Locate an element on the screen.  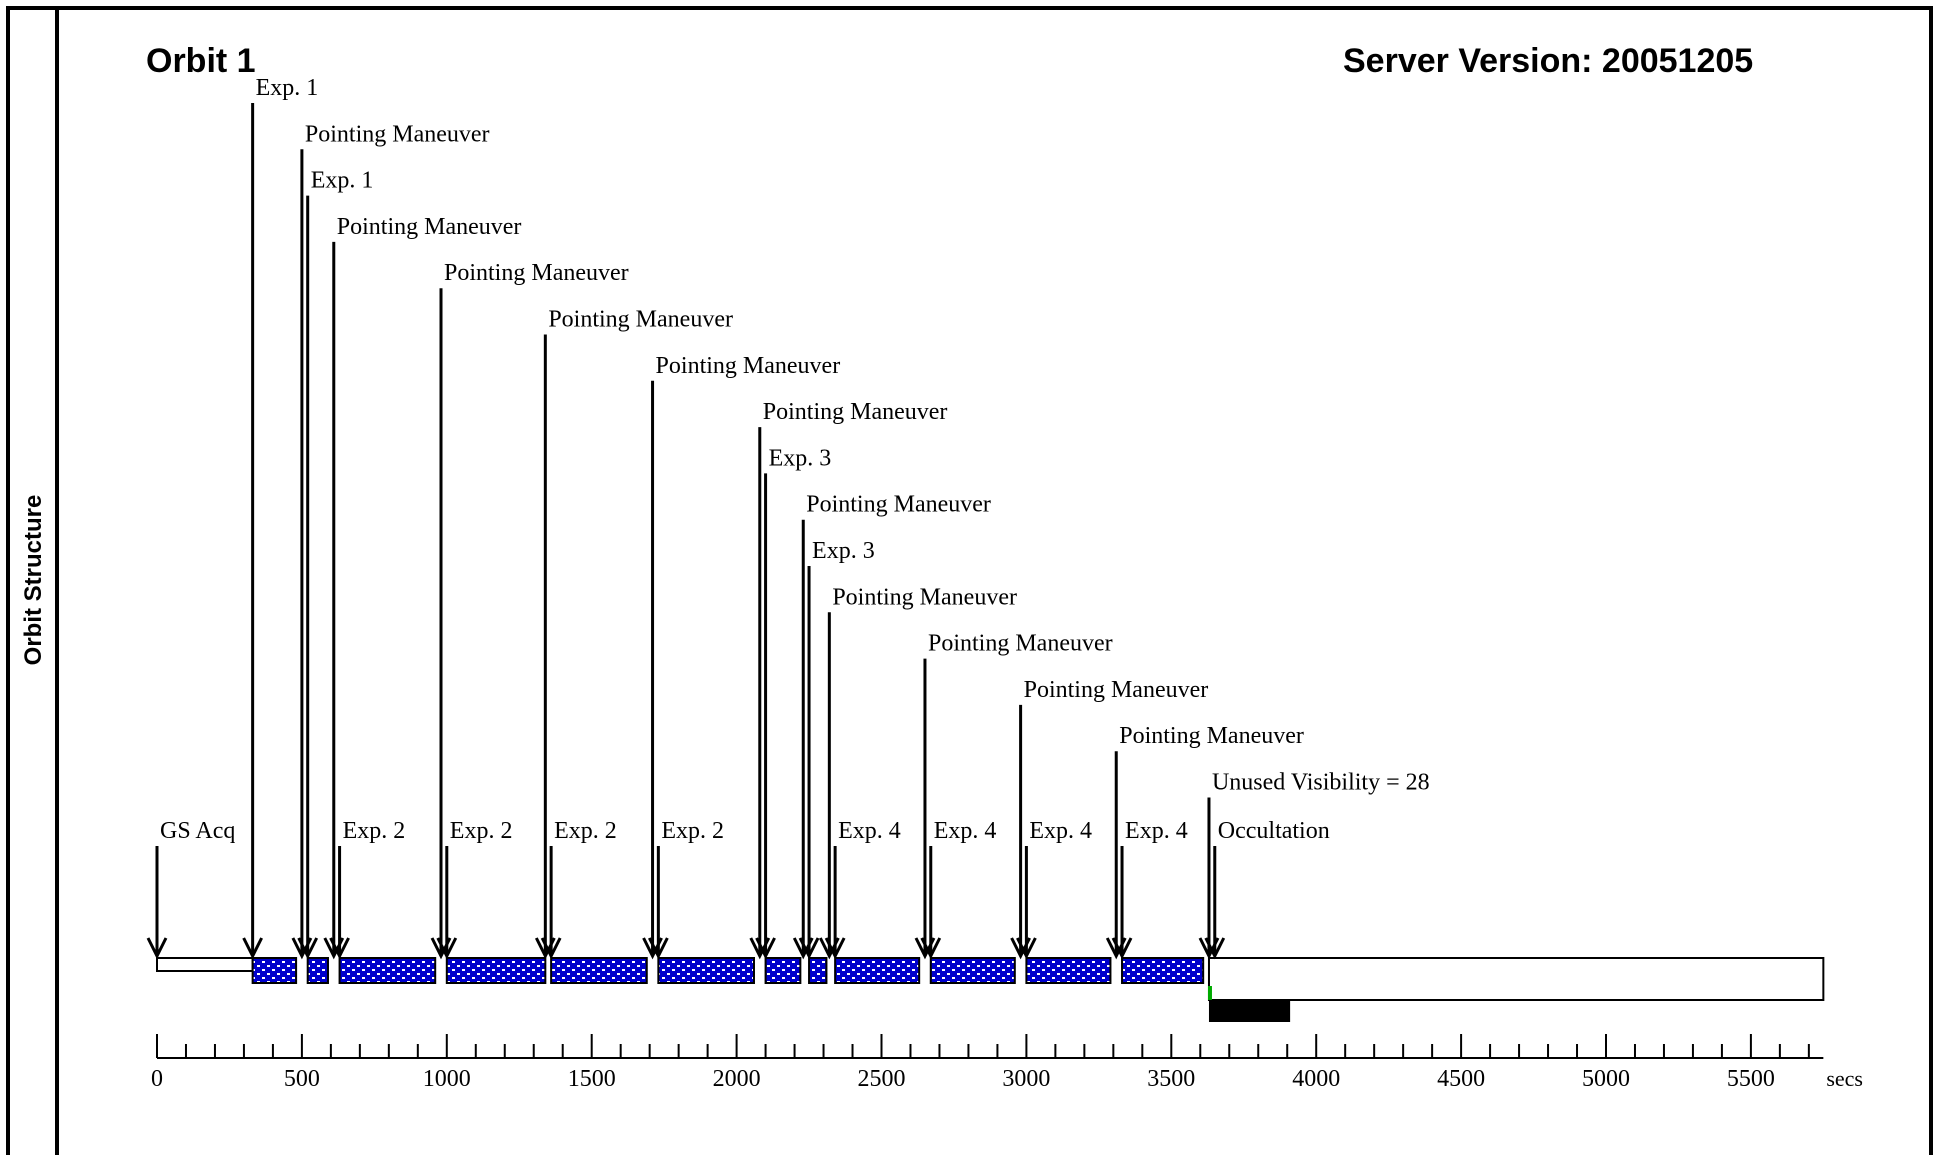
unused-visibility-marker is located at coordinates (1209, 993).